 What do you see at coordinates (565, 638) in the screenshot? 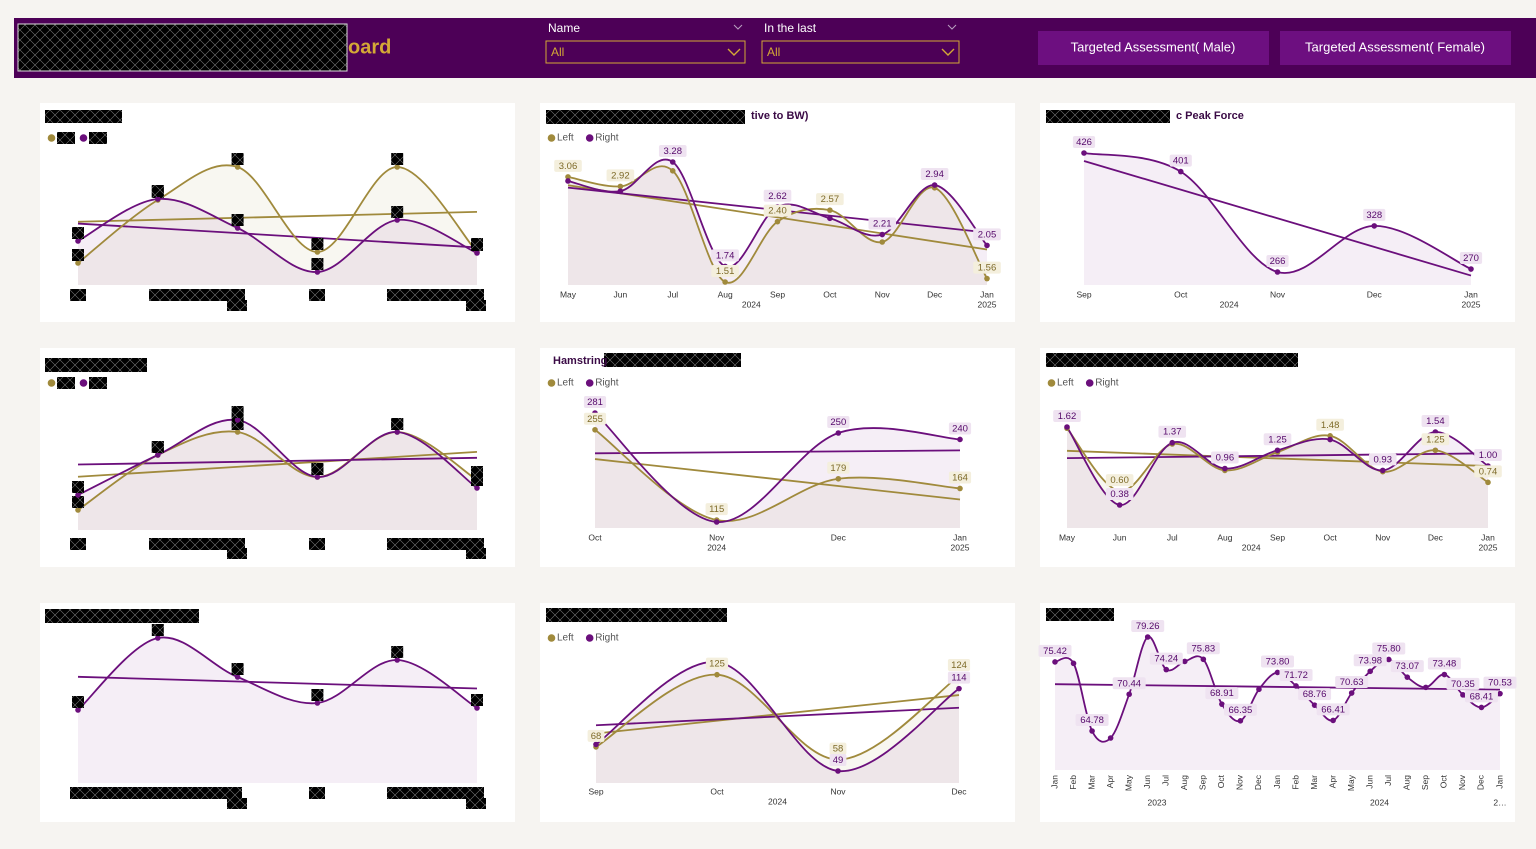
I see `legend-label: Left` at bounding box center [565, 638].